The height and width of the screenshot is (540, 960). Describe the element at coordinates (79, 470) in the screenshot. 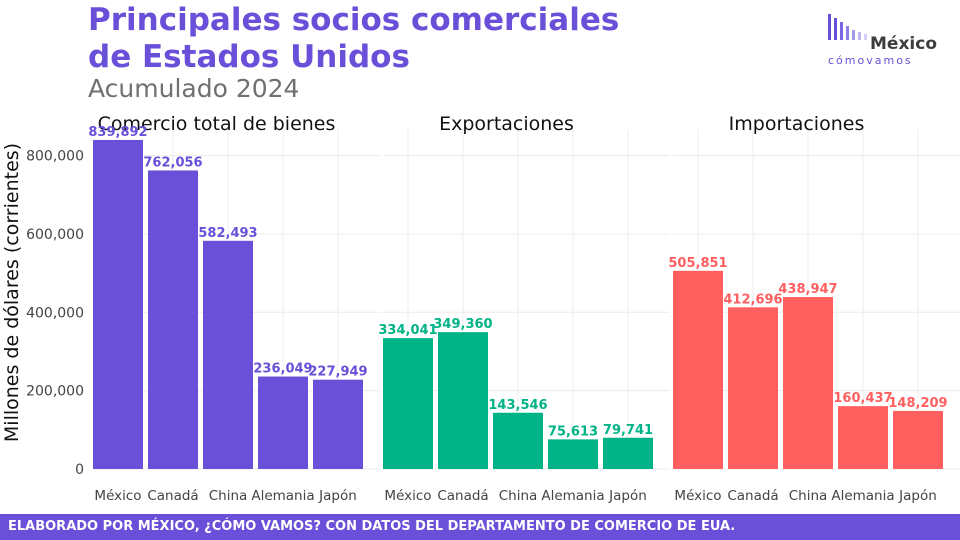

I see `y-tick-label: 0` at that location.